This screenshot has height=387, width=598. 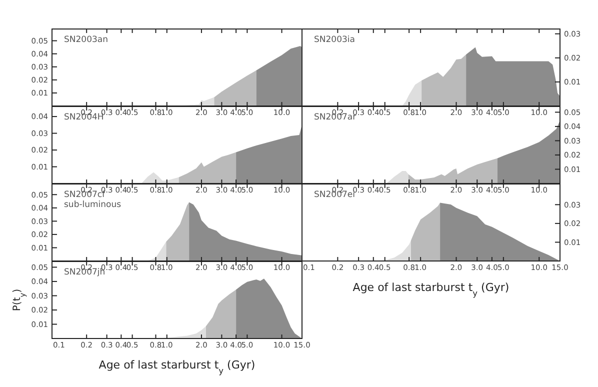 What do you see at coordinates (334, 40) in the screenshot?
I see `text: SN2003ia` at bounding box center [334, 40].